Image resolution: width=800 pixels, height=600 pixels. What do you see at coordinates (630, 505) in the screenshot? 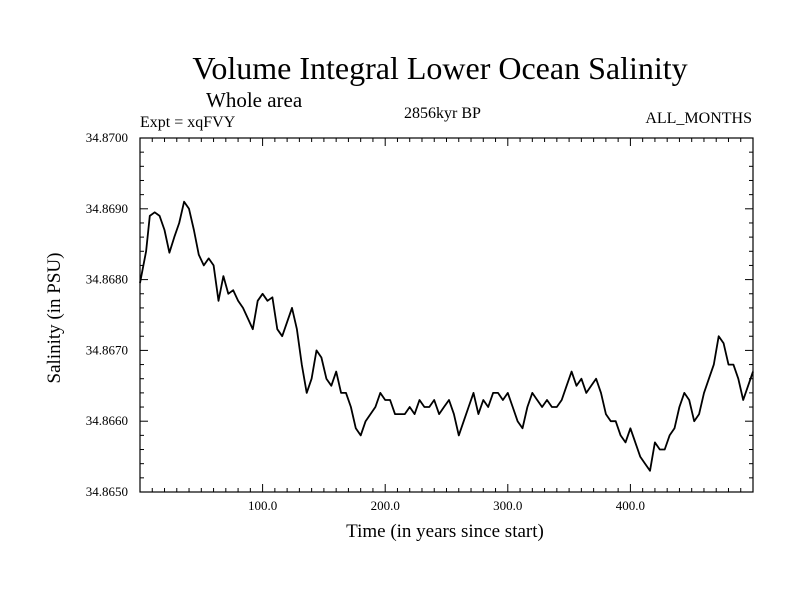
I see `x-tick-label: 400.0` at bounding box center [630, 505].